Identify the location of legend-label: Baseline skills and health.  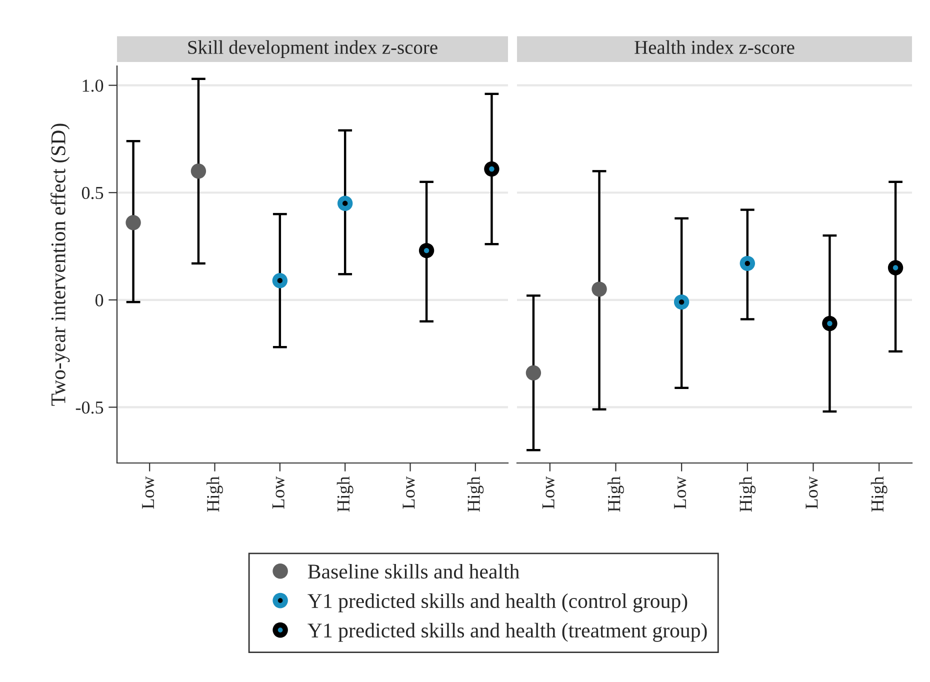
(414, 571).